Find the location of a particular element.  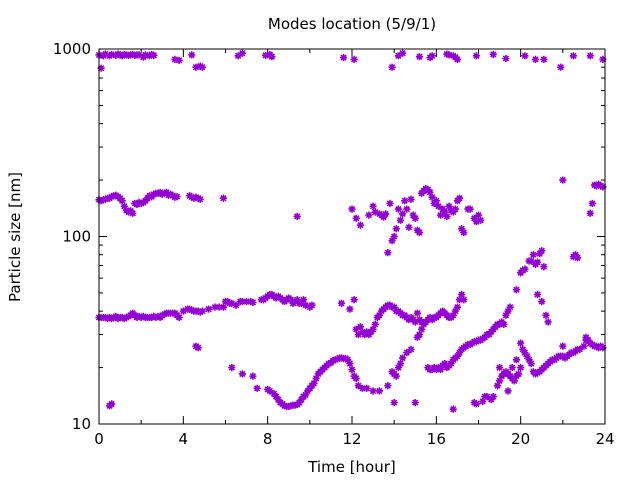

x-tick-label: 4 is located at coordinates (184, 439).